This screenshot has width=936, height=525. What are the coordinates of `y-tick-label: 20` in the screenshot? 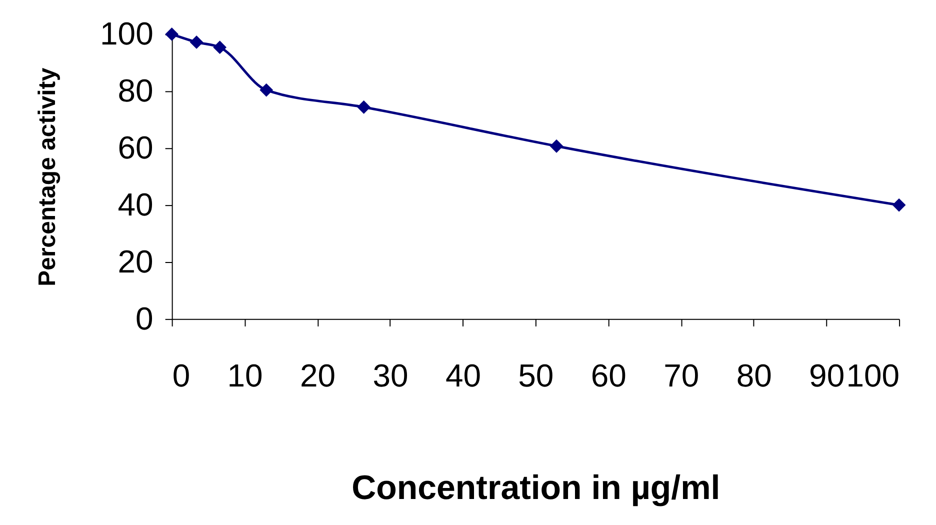 It's located at (136, 261).